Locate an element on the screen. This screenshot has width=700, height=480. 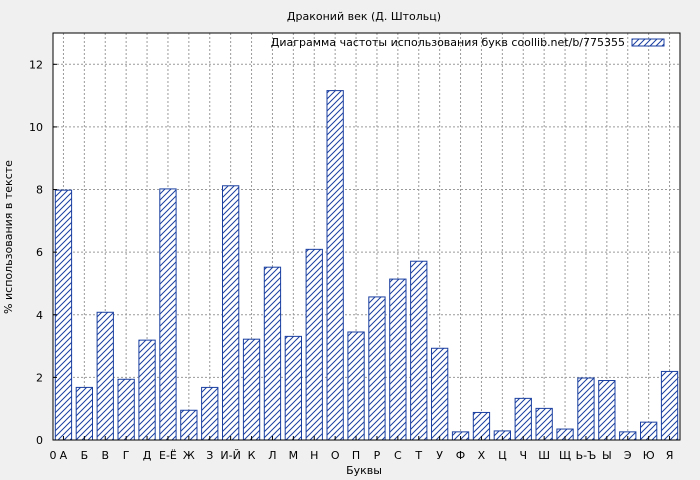
x-tick-label: Г is located at coordinates (126, 455).